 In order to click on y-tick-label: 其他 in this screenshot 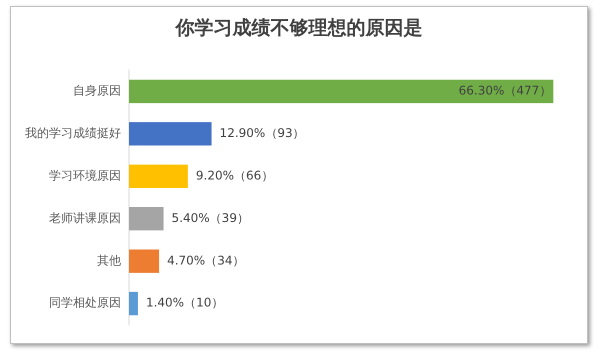, I will do `click(109, 260)`.